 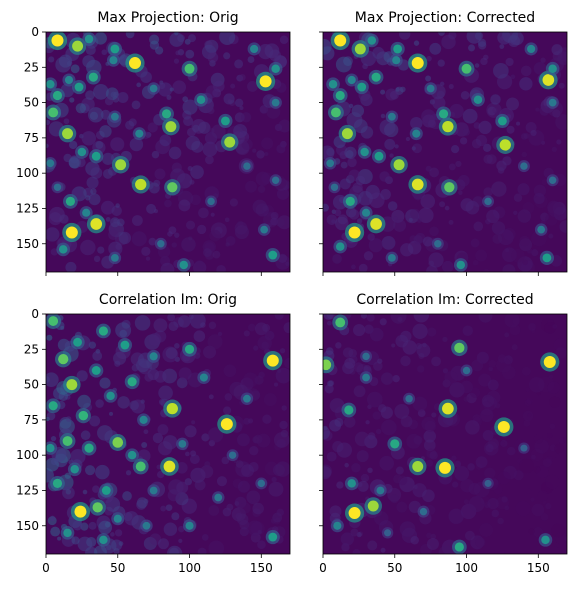 What do you see at coordinates (538, 568) in the screenshot?
I see `x-tick-label: 150` at bounding box center [538, 568].